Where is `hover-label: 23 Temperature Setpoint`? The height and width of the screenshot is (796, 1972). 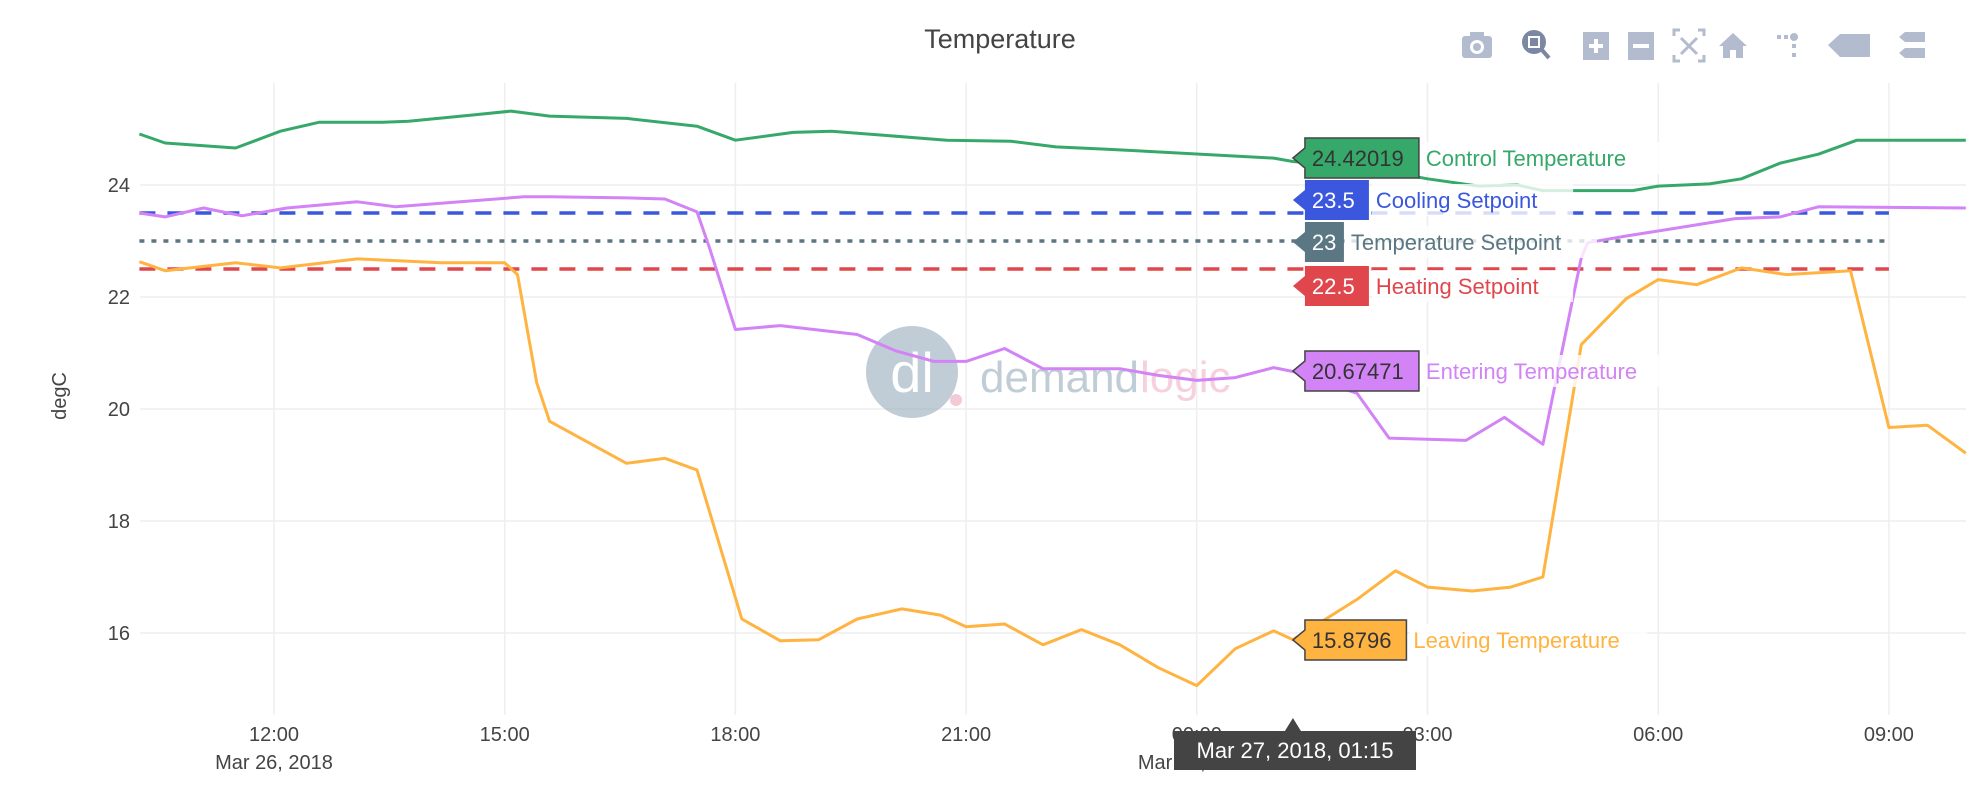 hover-label: 23 Temperature Setpoint is located at coordinates (1444, 242).